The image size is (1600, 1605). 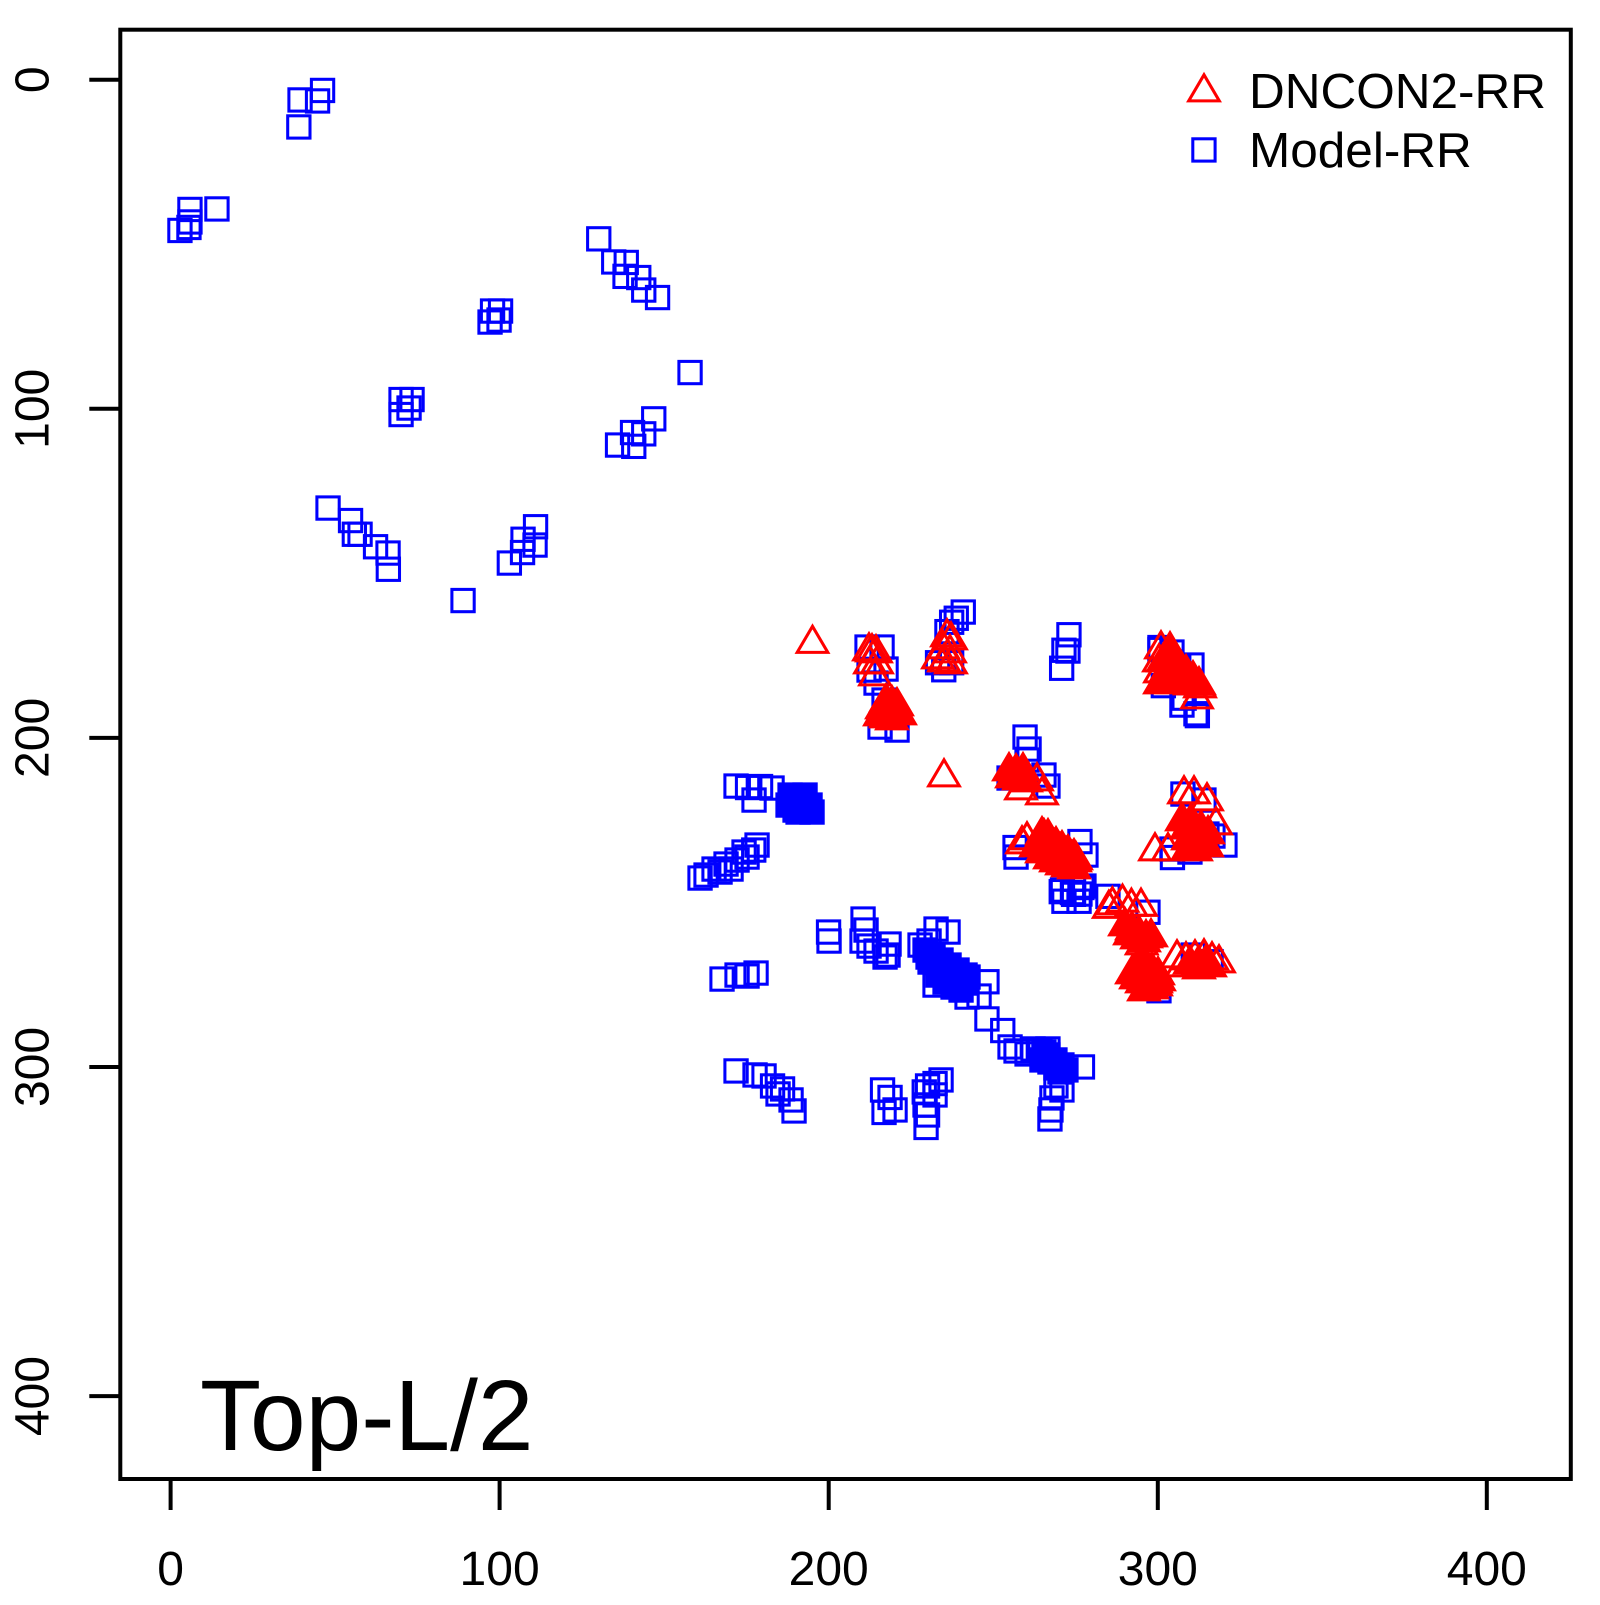 I want to click on svg-text: DNCON2-RR, so click(x=1397, y=91).